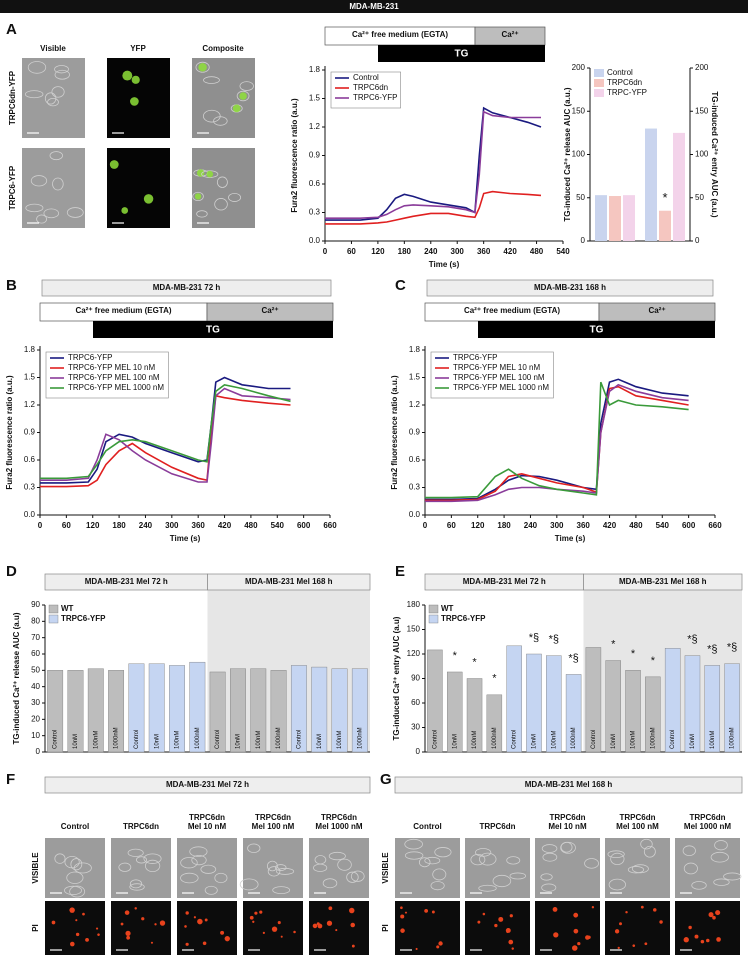  Describe the element at coordinates (509, 34) in the screenshot. I see `phase-label: Ca²⁺` at that location.